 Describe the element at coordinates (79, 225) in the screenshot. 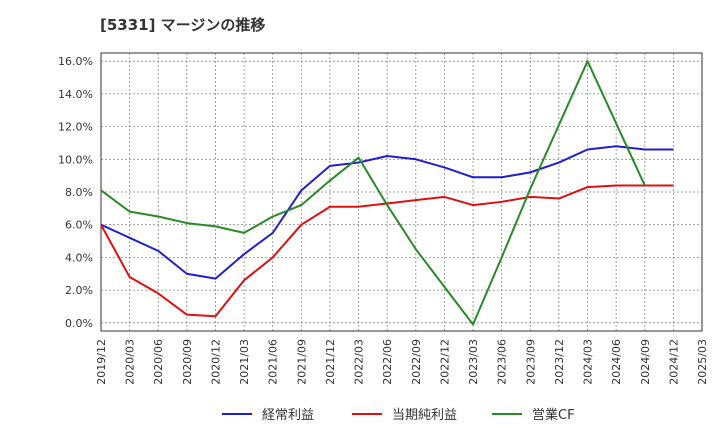

I see `y-tick-label: 6.0%` at that location.